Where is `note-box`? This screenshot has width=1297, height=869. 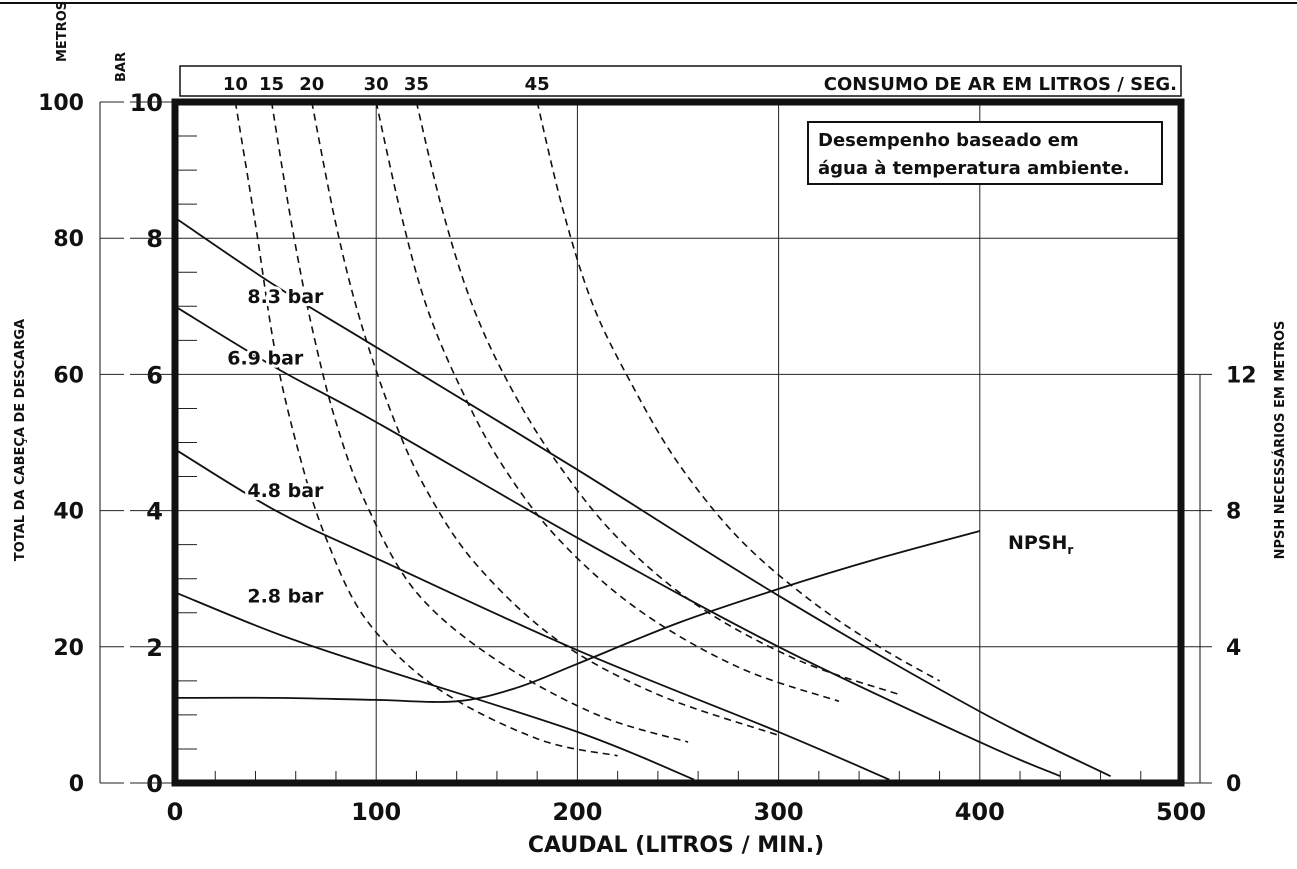
note-box is located at coordinates (985, 153).